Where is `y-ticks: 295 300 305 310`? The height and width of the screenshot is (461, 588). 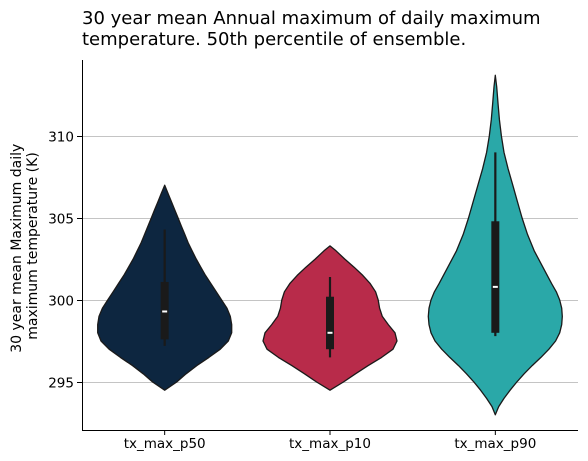
y-ticks: 295 300 305 310 is located at coordinates (65, 261).